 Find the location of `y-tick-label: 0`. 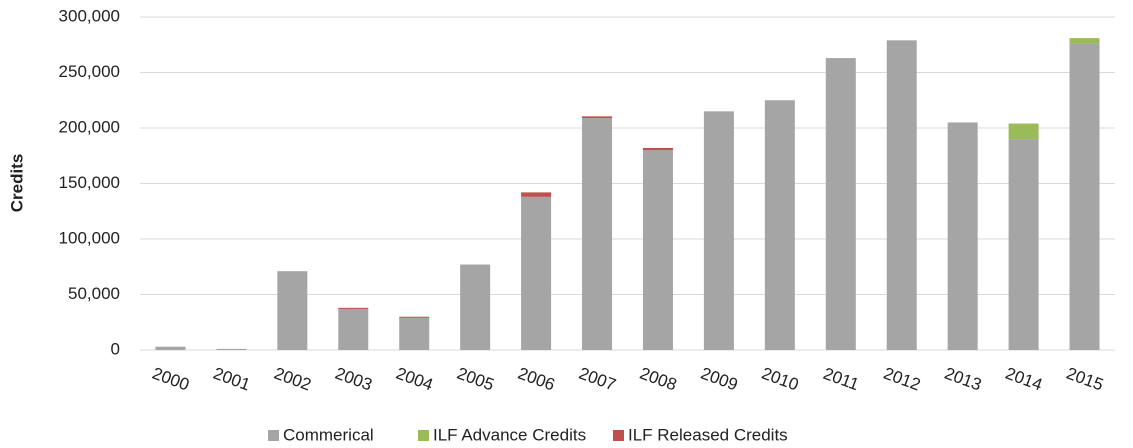

y-tick-label: 0 is located at coordinates (115, 348).